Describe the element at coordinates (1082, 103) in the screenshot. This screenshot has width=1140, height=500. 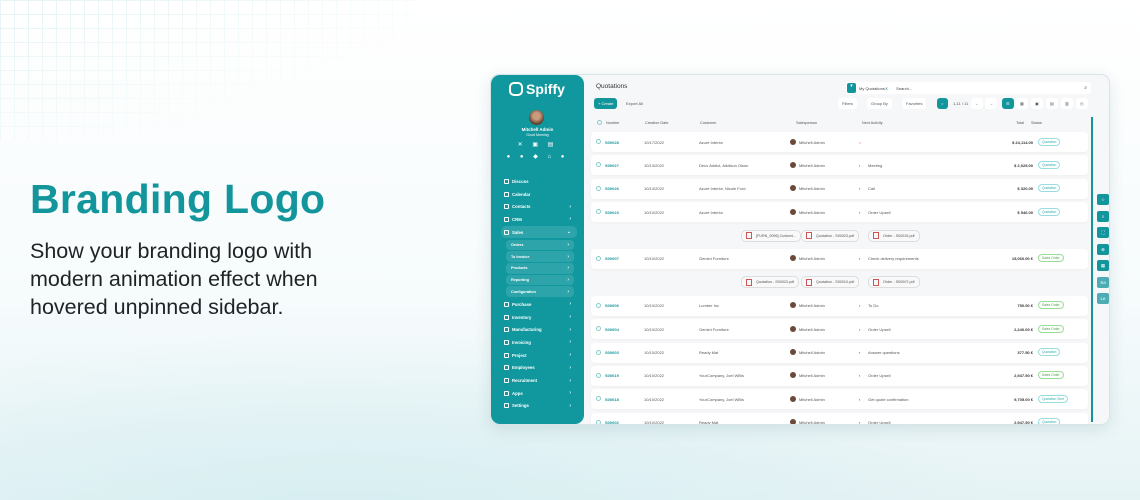
I see `activity-view-button: ◷` at that location.